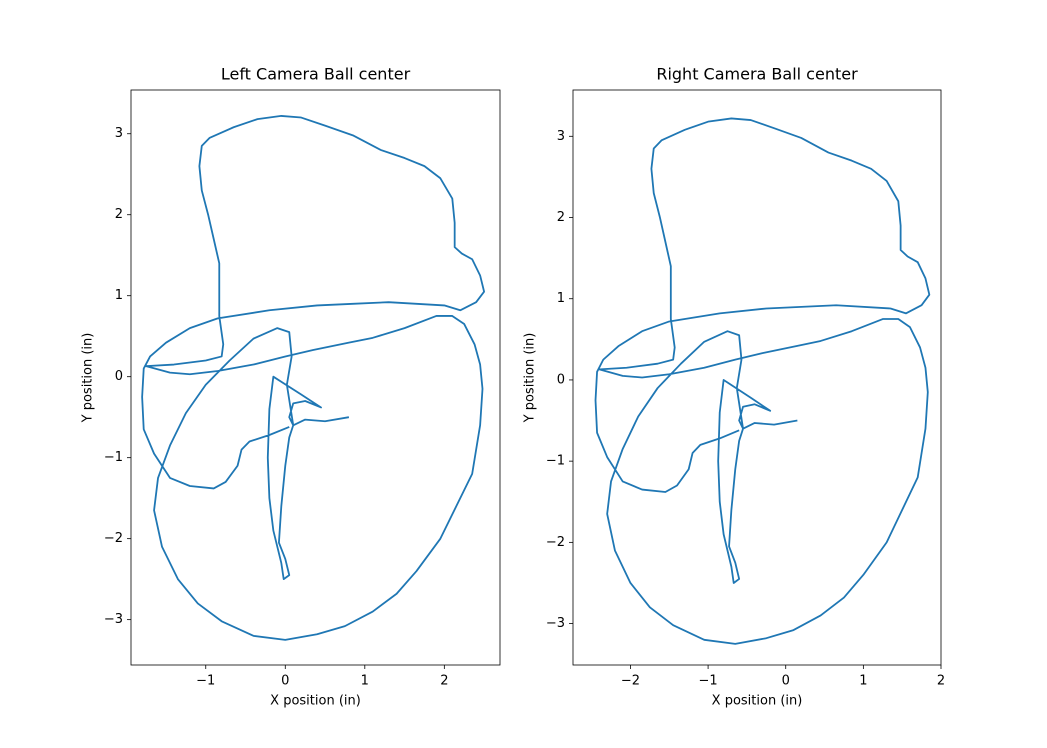 The image size is (1047, 748). I want to click on chart-title: Left Camera Ball center, so click(316, 74).